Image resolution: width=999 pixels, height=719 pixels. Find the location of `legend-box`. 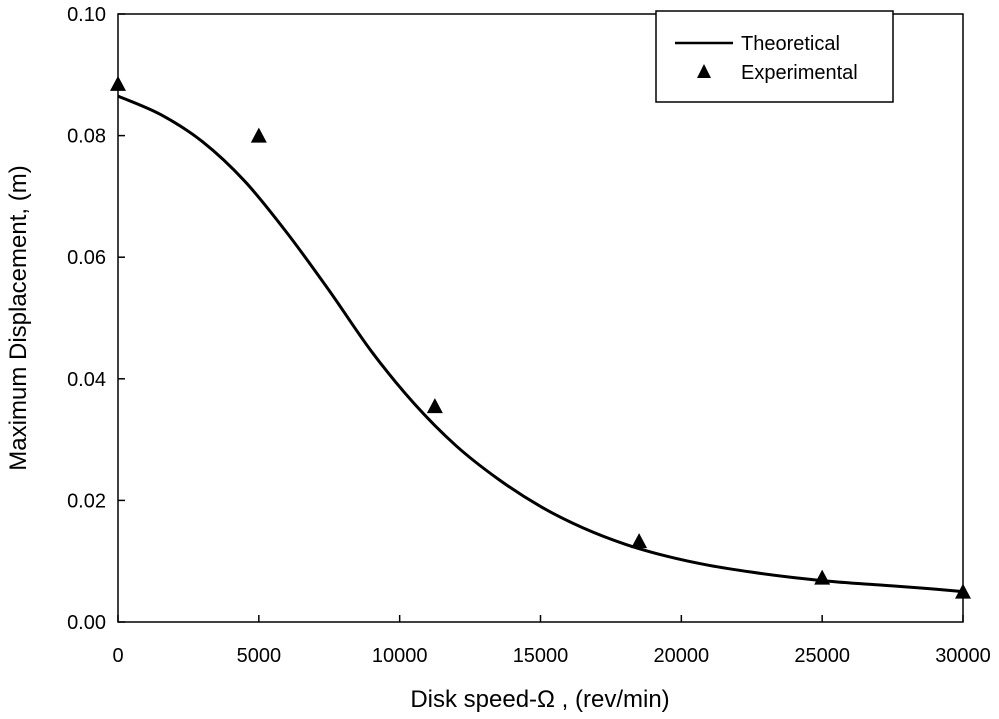

legend-box is located at coordinates (774, 56).